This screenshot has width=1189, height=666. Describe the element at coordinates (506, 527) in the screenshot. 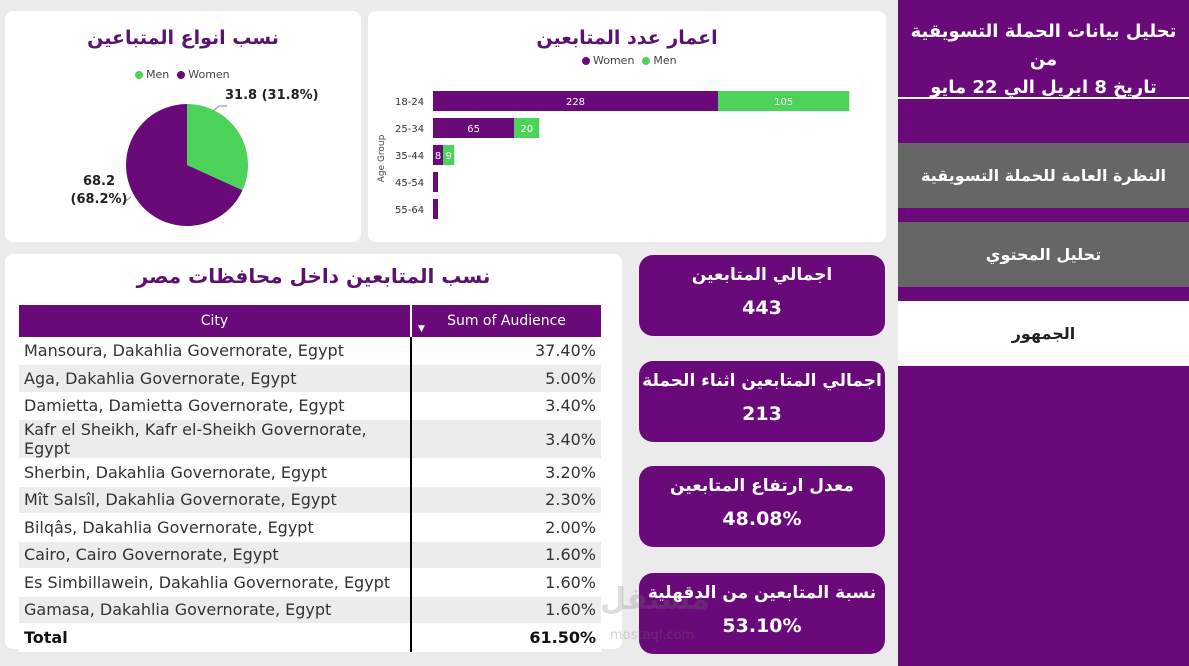

I see `audience-cell: 2.00%` at that location.